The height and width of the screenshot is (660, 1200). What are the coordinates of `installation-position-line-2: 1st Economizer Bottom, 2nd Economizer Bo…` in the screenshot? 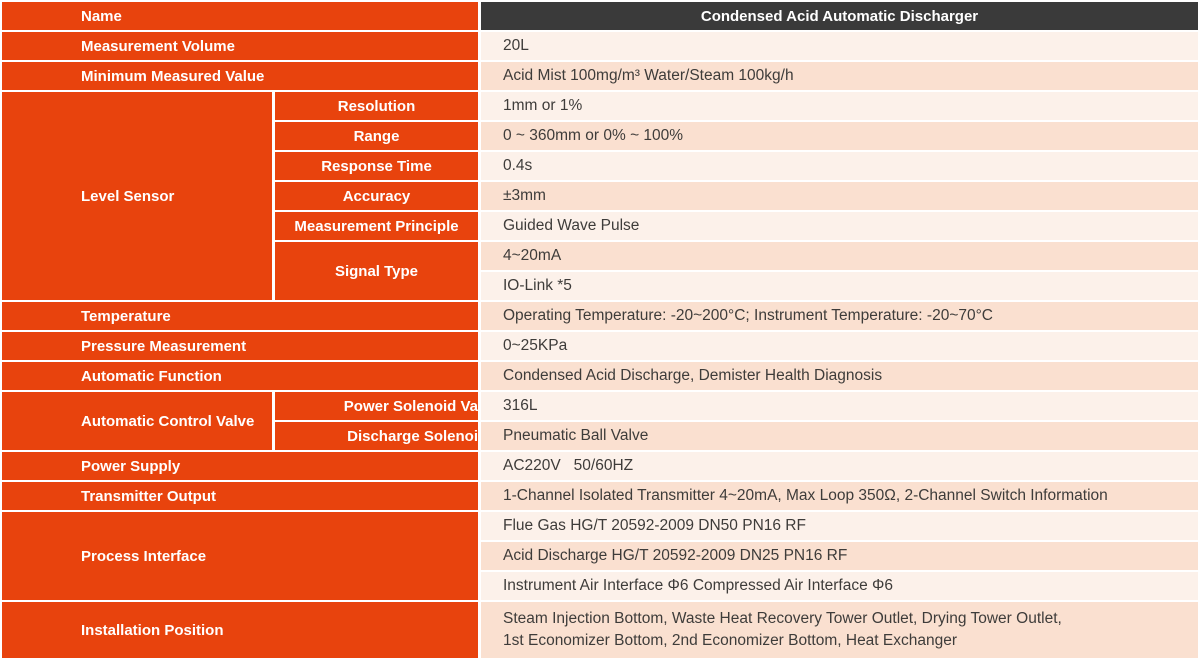 It's located at (730, 640).